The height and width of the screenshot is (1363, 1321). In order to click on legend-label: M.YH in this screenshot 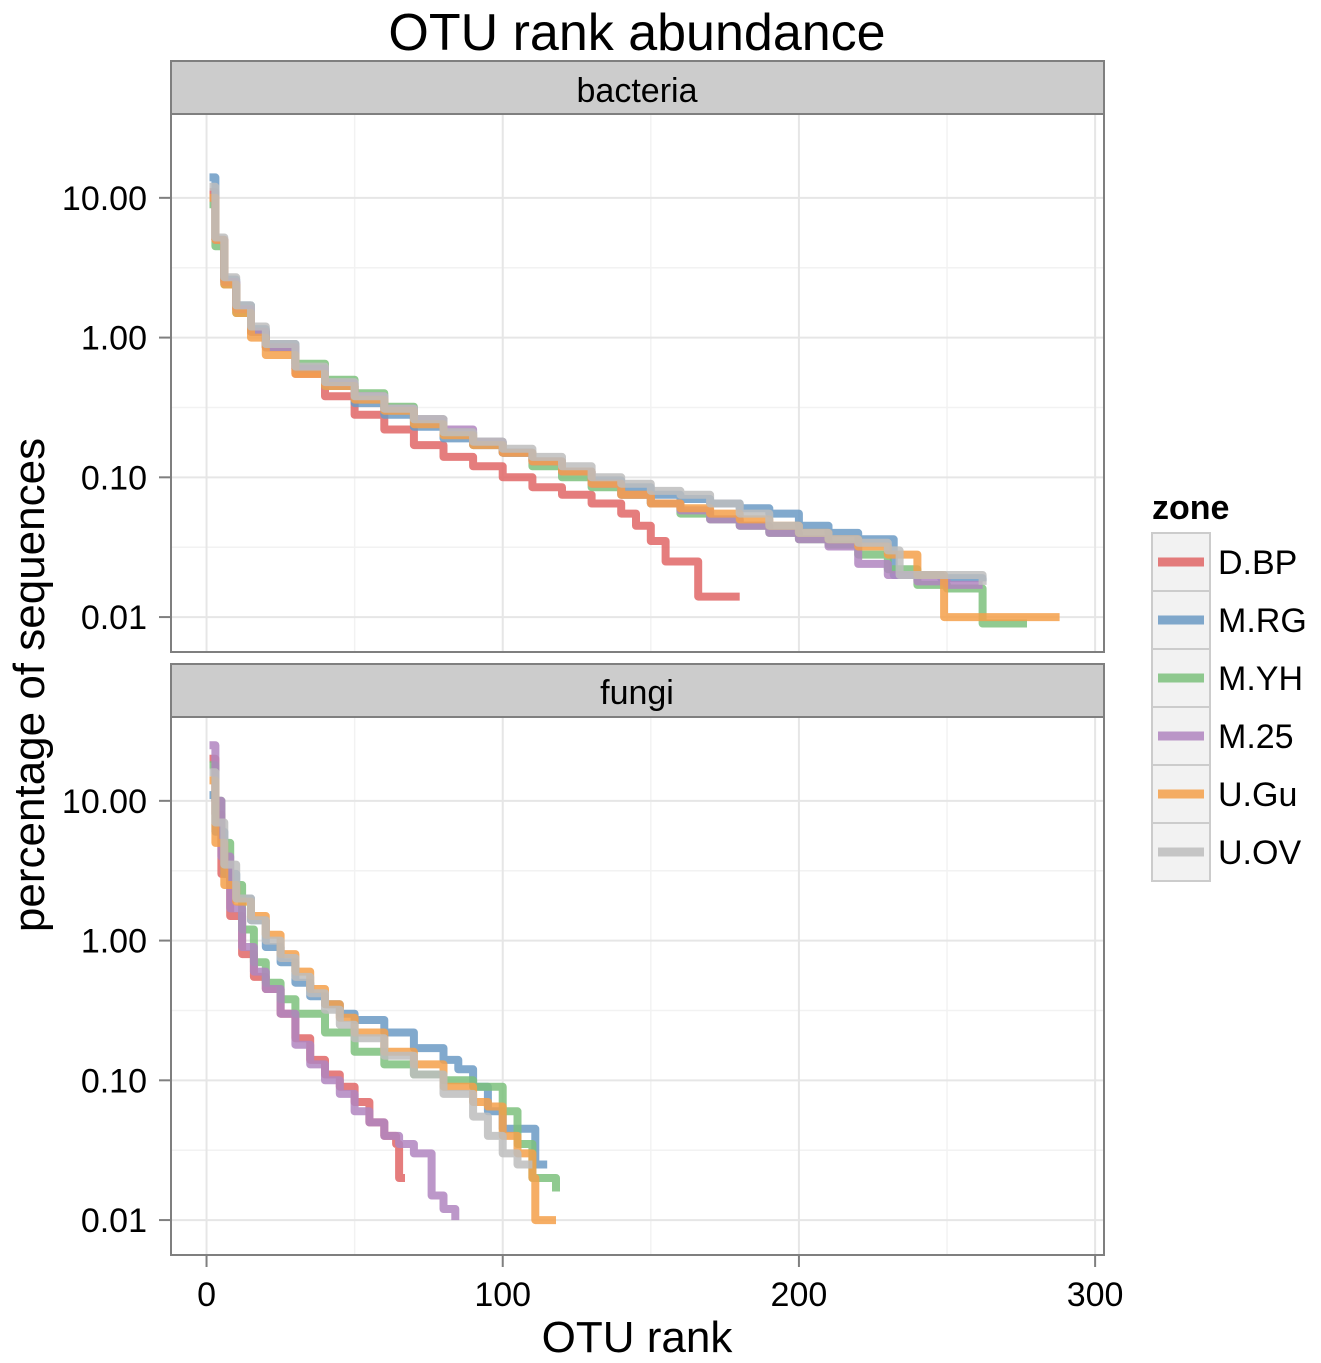, I will do `click(1260, 679)`.